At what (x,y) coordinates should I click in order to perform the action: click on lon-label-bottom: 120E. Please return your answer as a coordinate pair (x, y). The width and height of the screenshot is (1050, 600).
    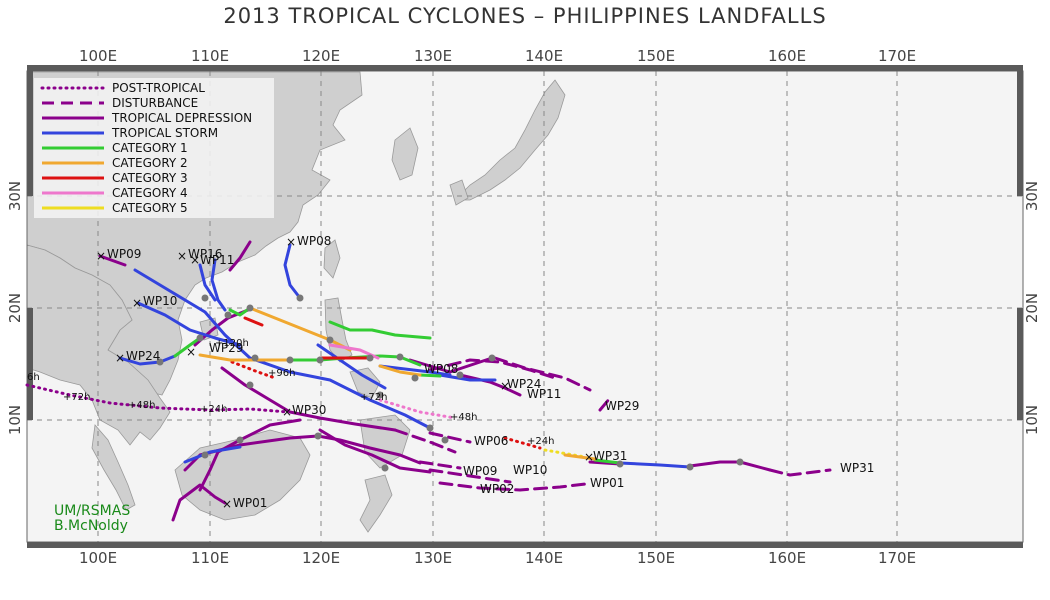
    Looking at the image, I should click on (321, 558).